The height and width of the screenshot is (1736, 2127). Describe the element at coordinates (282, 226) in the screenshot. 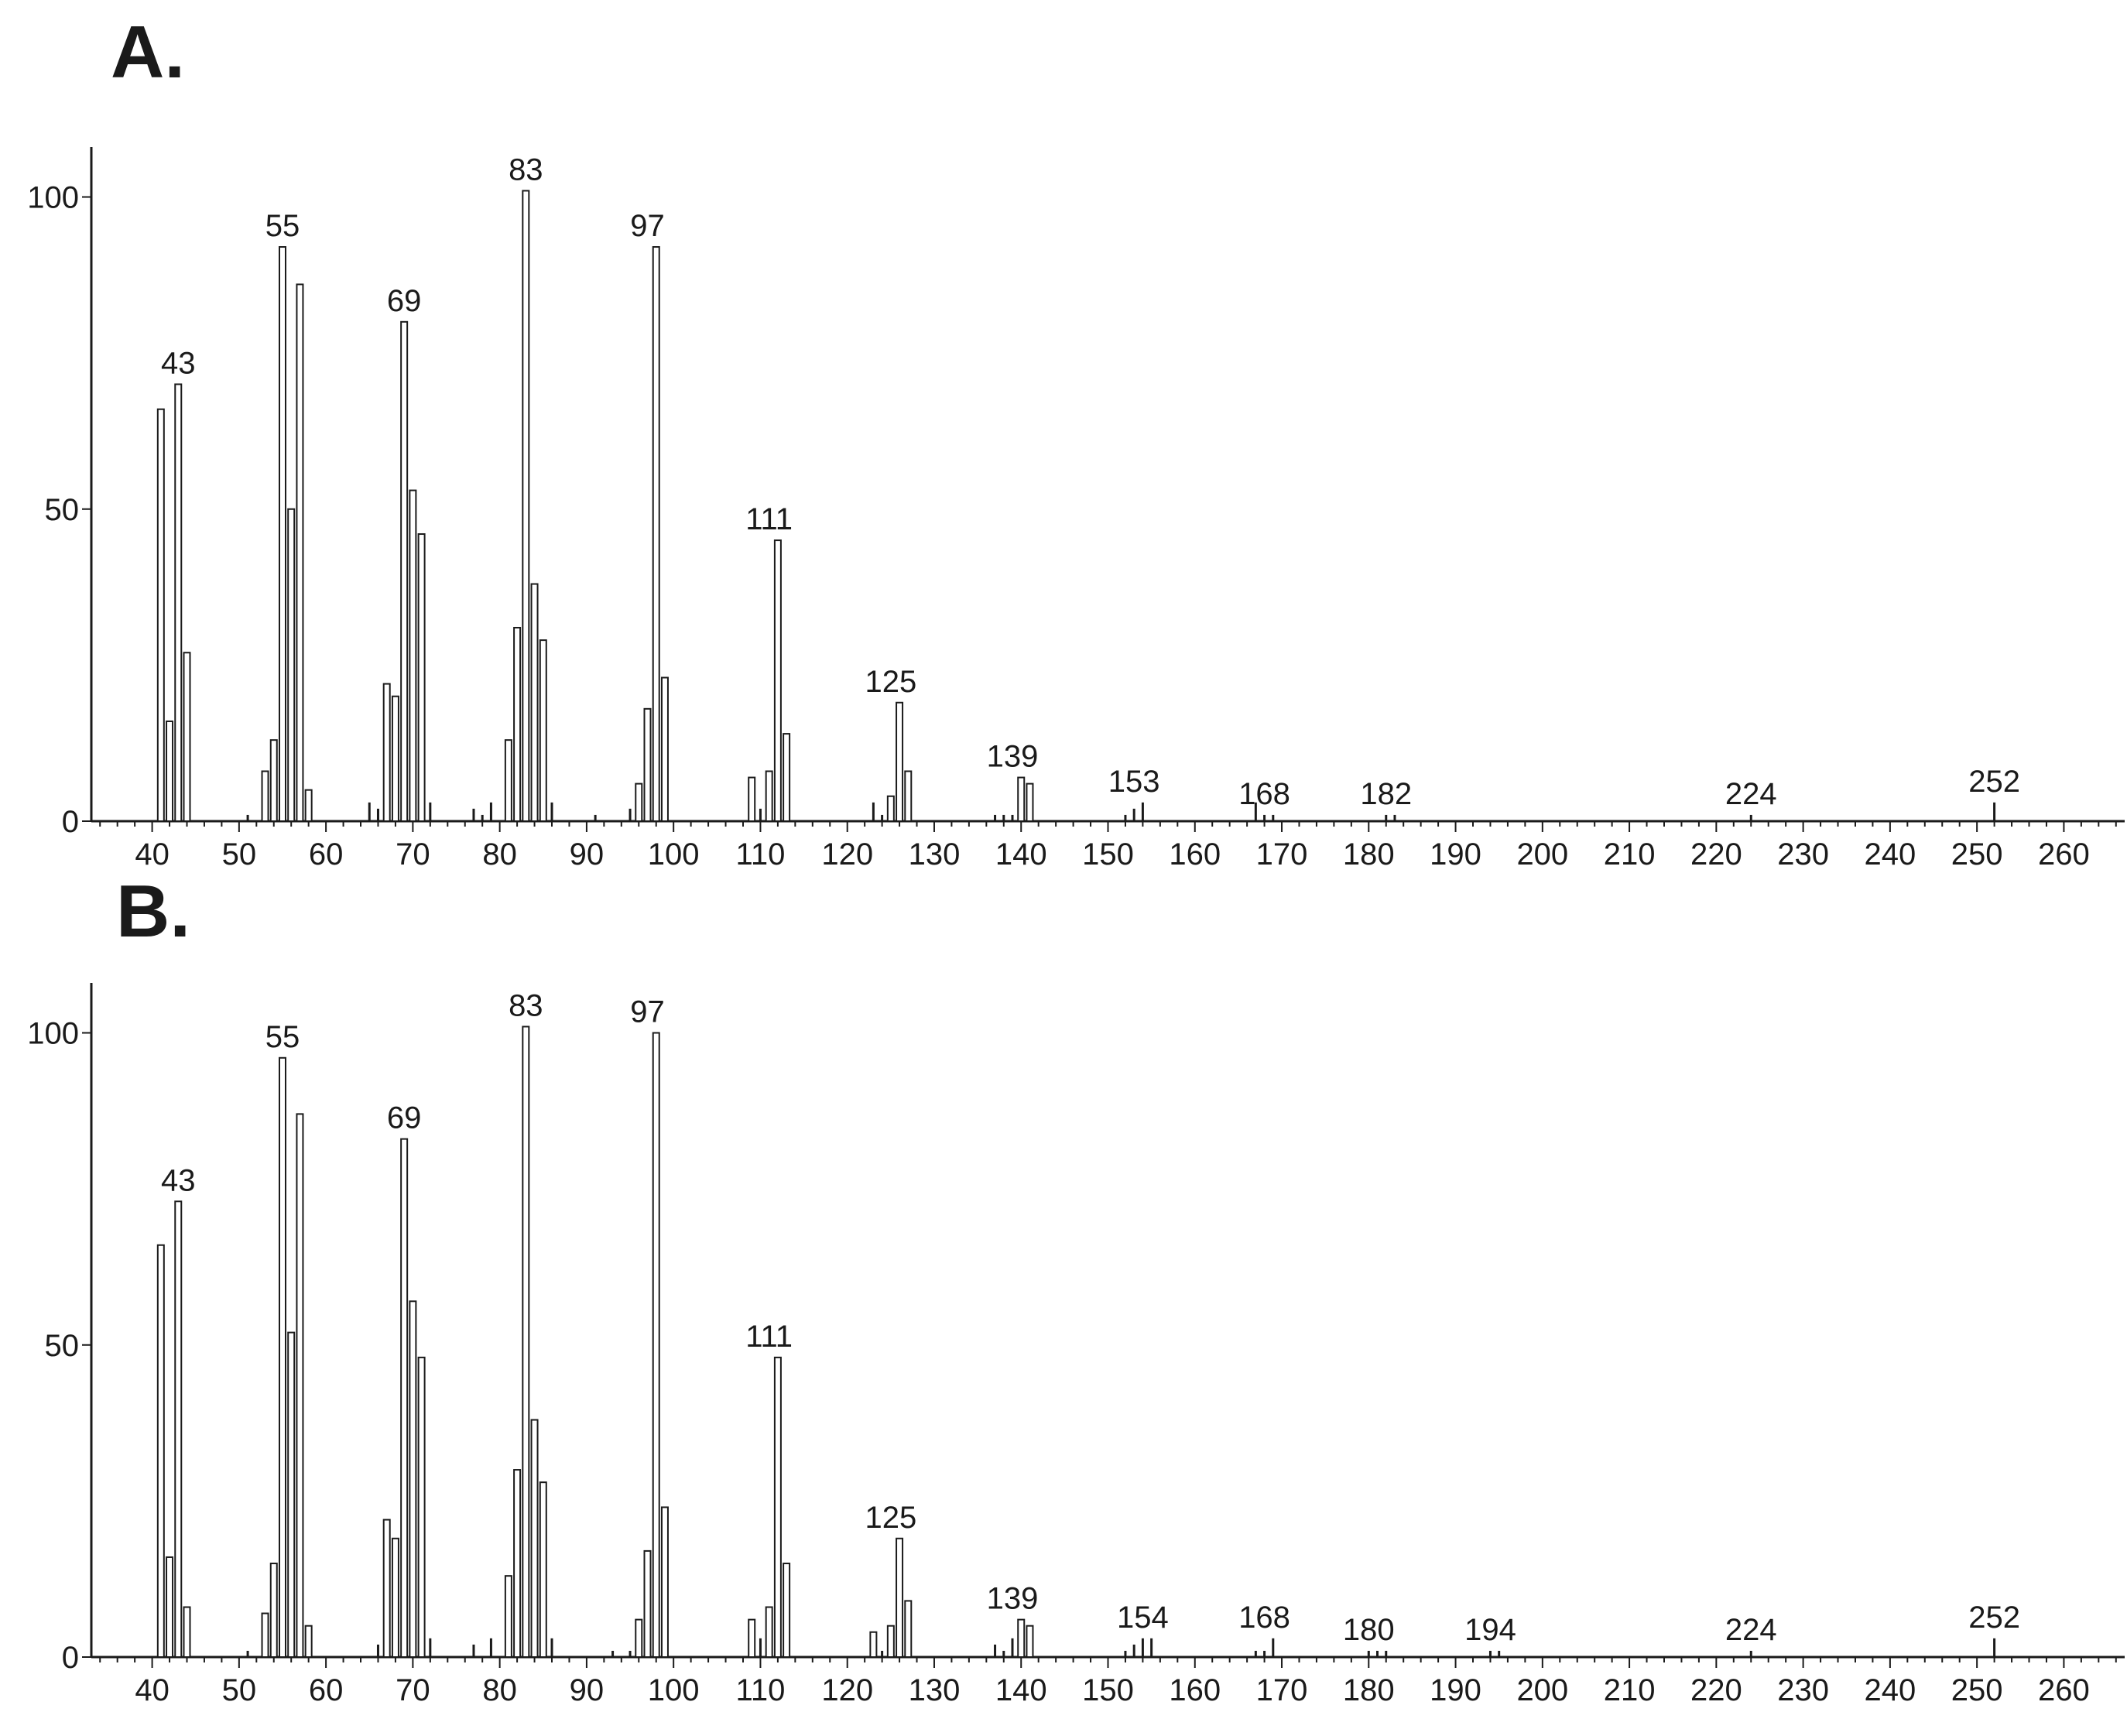

I see `peak-label: 55` at that location.